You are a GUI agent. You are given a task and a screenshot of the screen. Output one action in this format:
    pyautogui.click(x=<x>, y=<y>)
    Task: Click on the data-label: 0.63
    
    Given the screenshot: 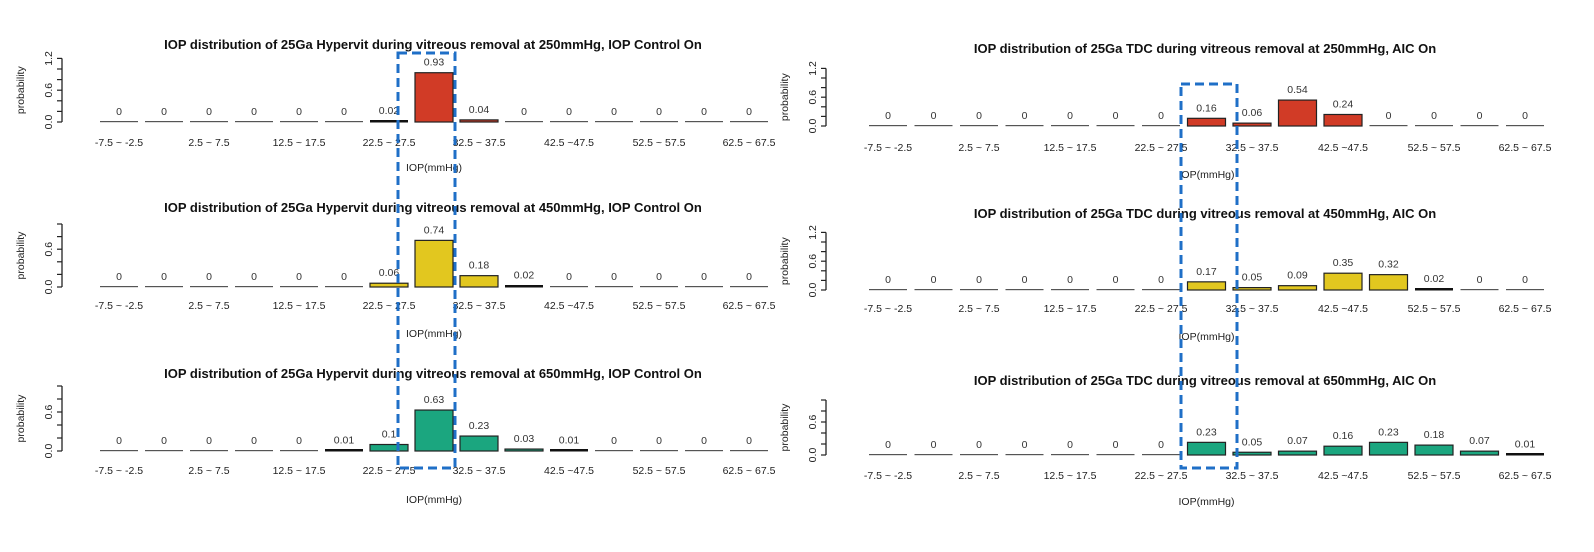 What is the action you would take?
    pyautogui.click(x=434, y=400)
    